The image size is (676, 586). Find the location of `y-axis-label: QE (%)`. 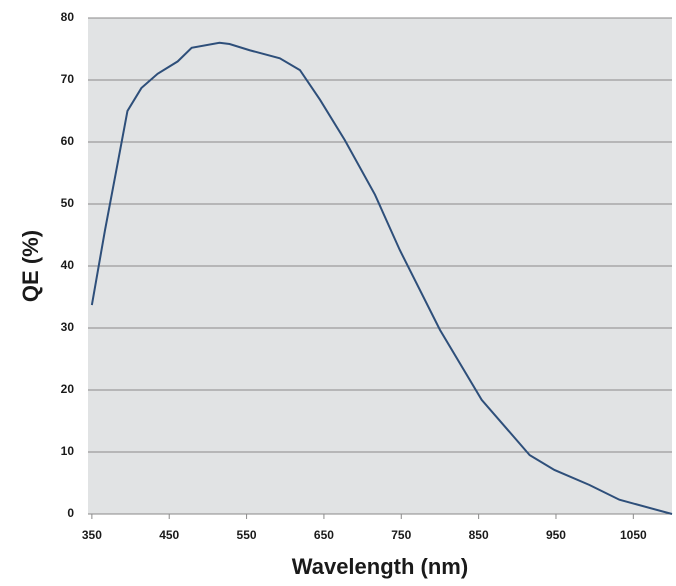

y-axis-label: QE (%) is located at coordinates (30, 266).